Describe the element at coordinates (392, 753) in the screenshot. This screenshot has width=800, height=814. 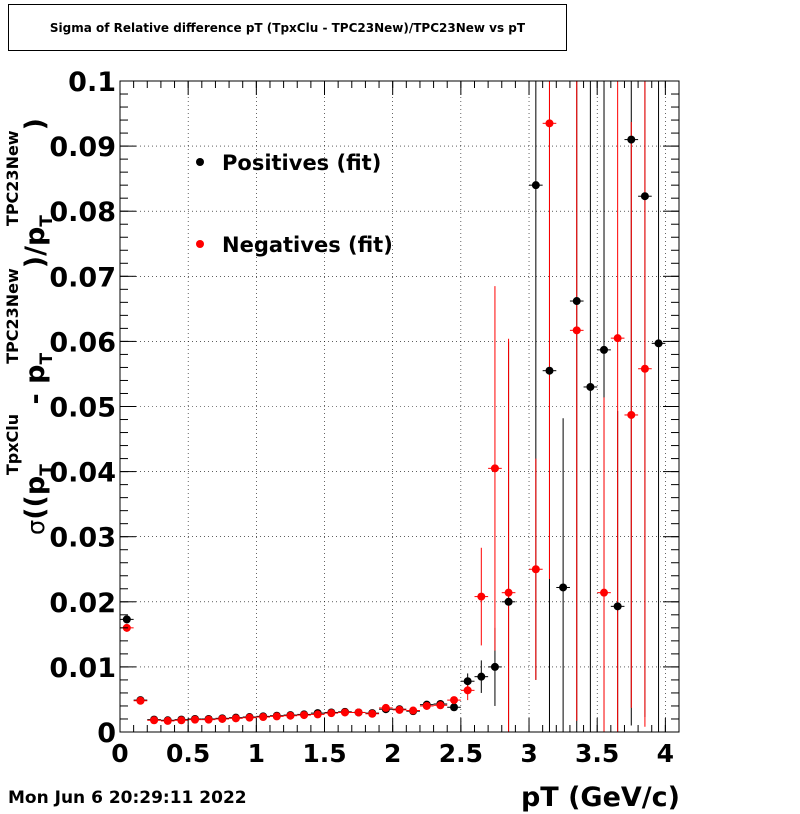
I see `x-tick-label: 2` at that location.